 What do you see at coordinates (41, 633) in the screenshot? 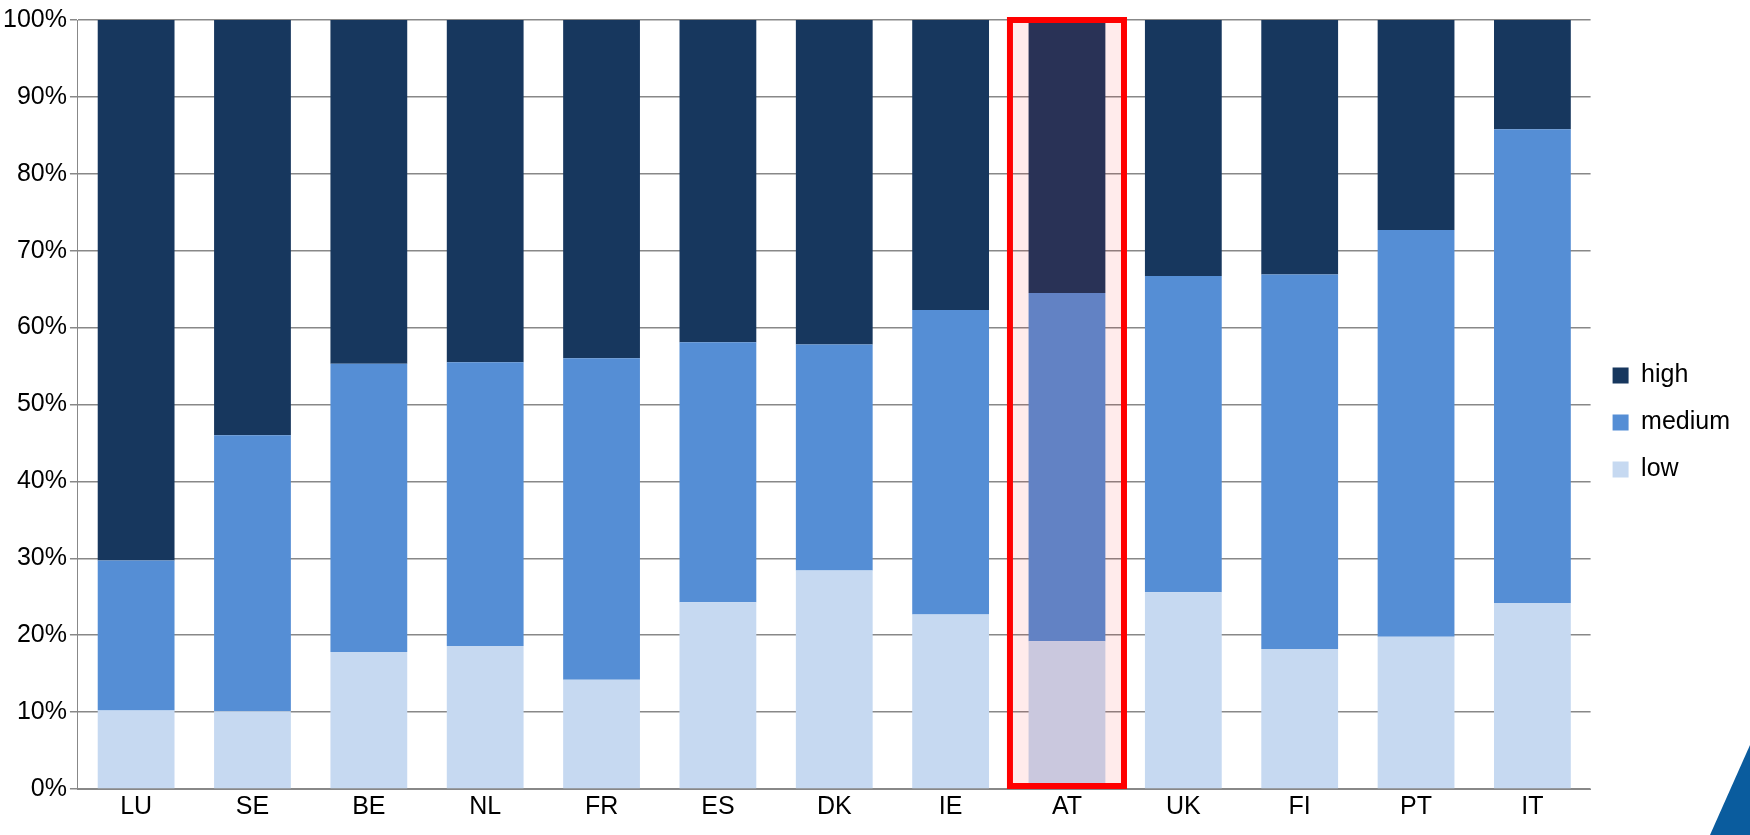
I see `y-tick-label: 20%` at bounding box center [41, 633].